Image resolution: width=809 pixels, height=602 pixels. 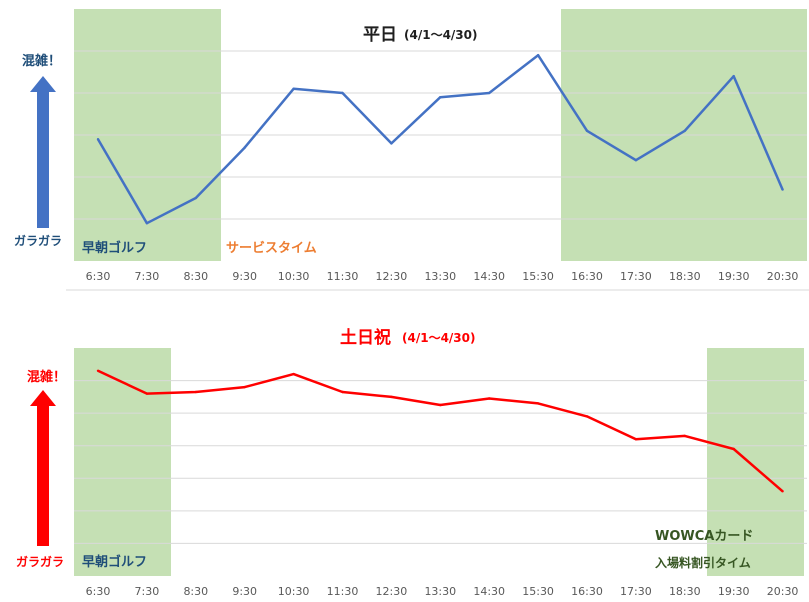 I want to click on weekend-wowca-label: WOWCAカード, so click(x=704, y=536).